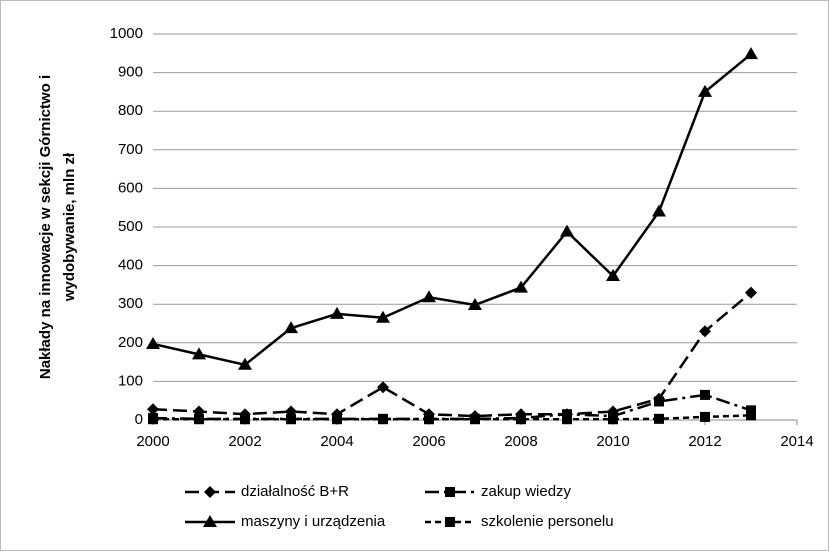  What do you see at coordinates (796, 441) in the screenshot?
I see `x-tick-label: 2014` at bounding box center [796, 441].